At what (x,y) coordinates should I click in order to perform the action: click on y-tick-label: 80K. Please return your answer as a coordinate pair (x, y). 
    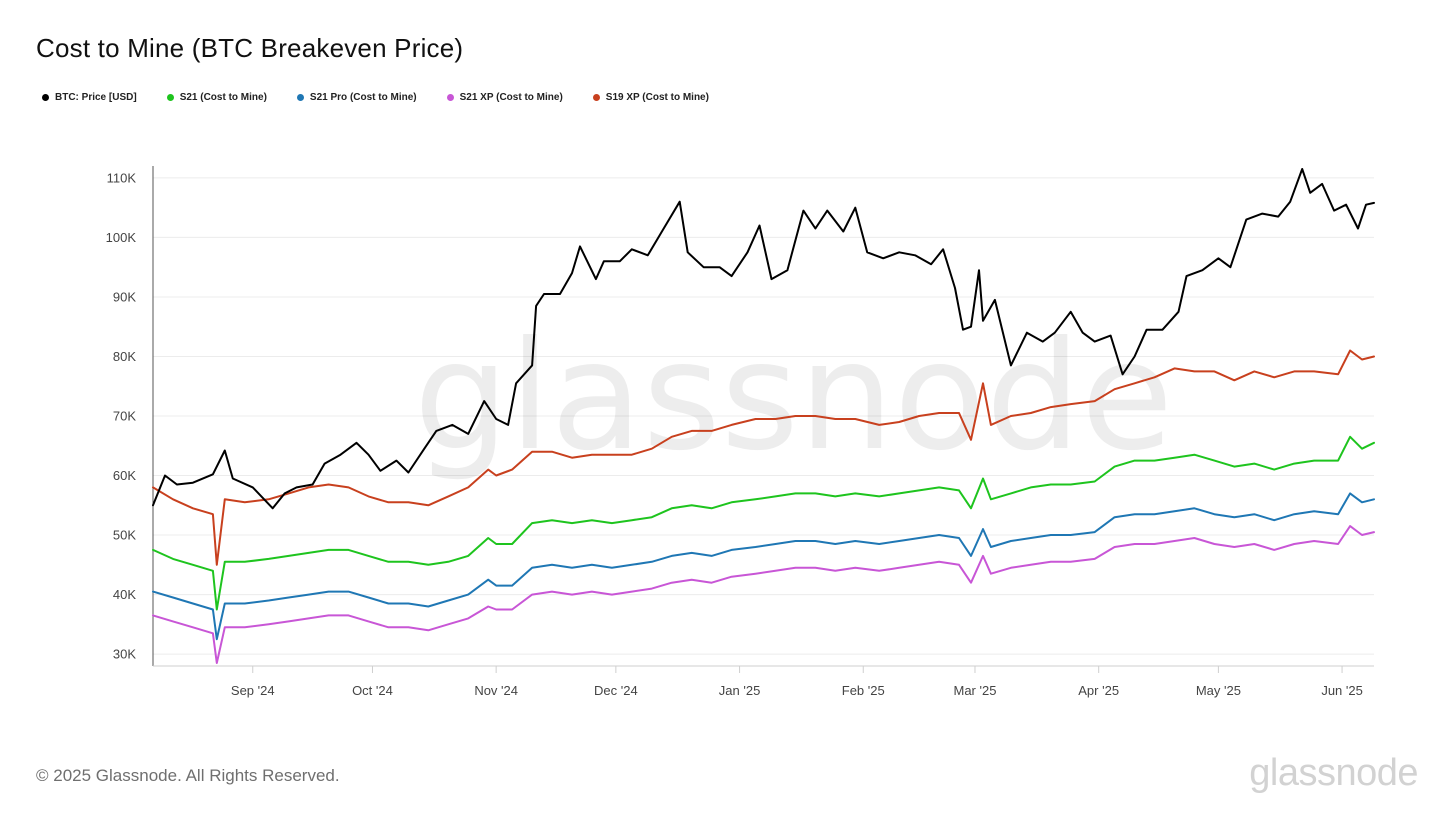
    Looking at the image, I should click on (124, 356).